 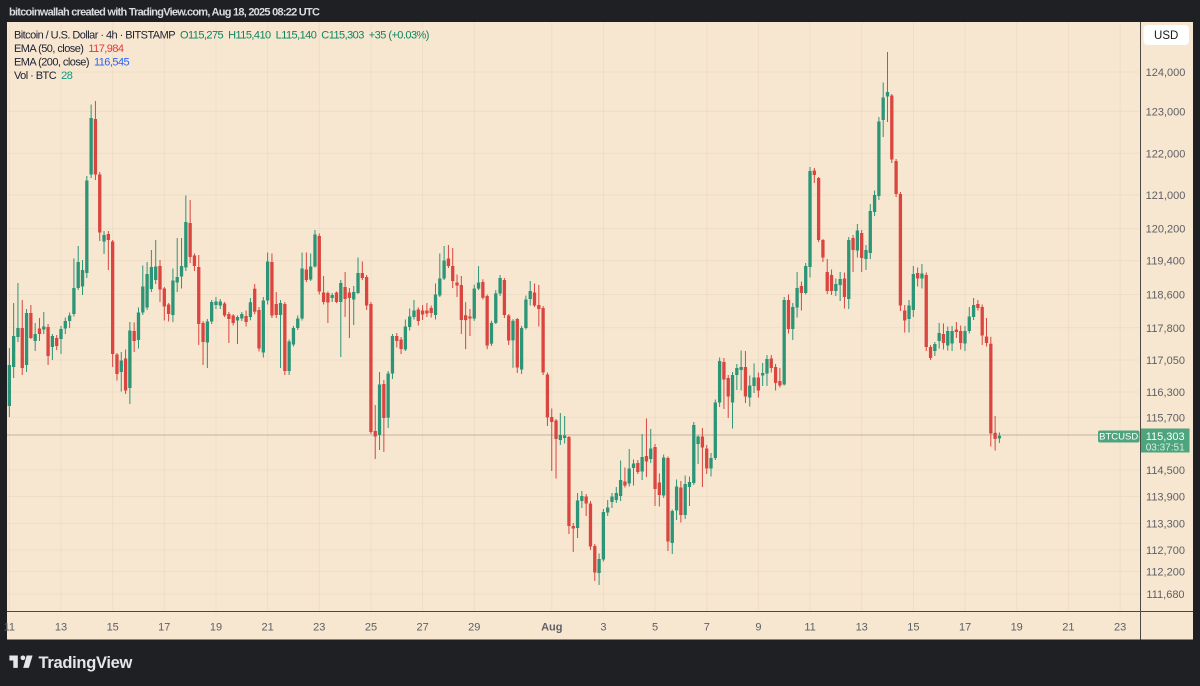 I want to click on svg-text: 121,000, so click(x=1166, y=196).